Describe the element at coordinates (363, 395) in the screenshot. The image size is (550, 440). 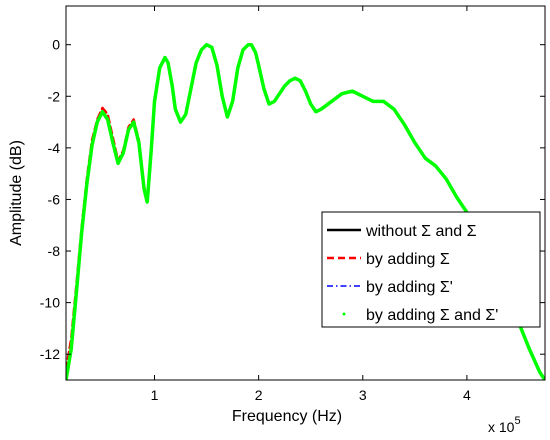
I see `x-tick-label: 3` at that location.